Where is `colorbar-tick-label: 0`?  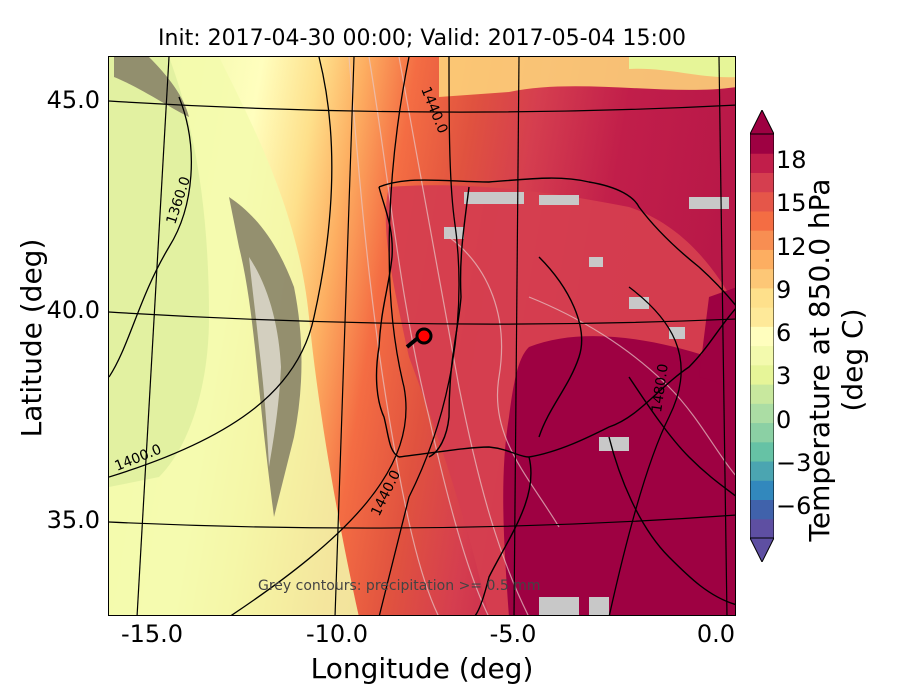
colorbar-tick-label: 0 is located at coordinates (784, 420).